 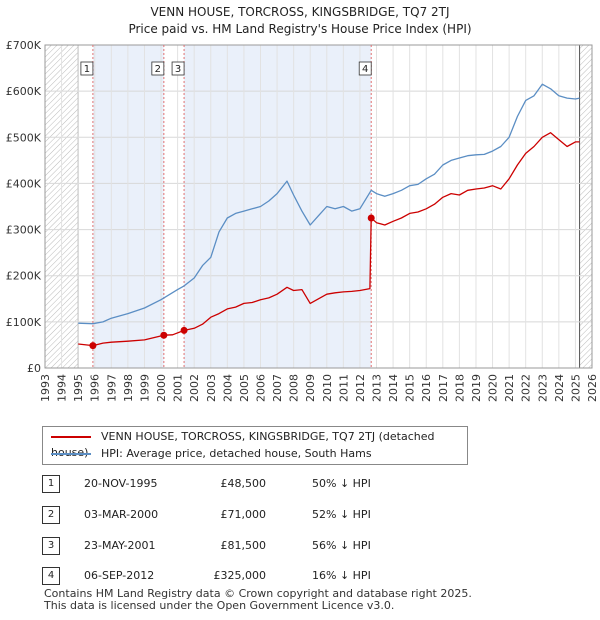 I want to click on legend-swatch-hpi, so click(x=71, y=454).